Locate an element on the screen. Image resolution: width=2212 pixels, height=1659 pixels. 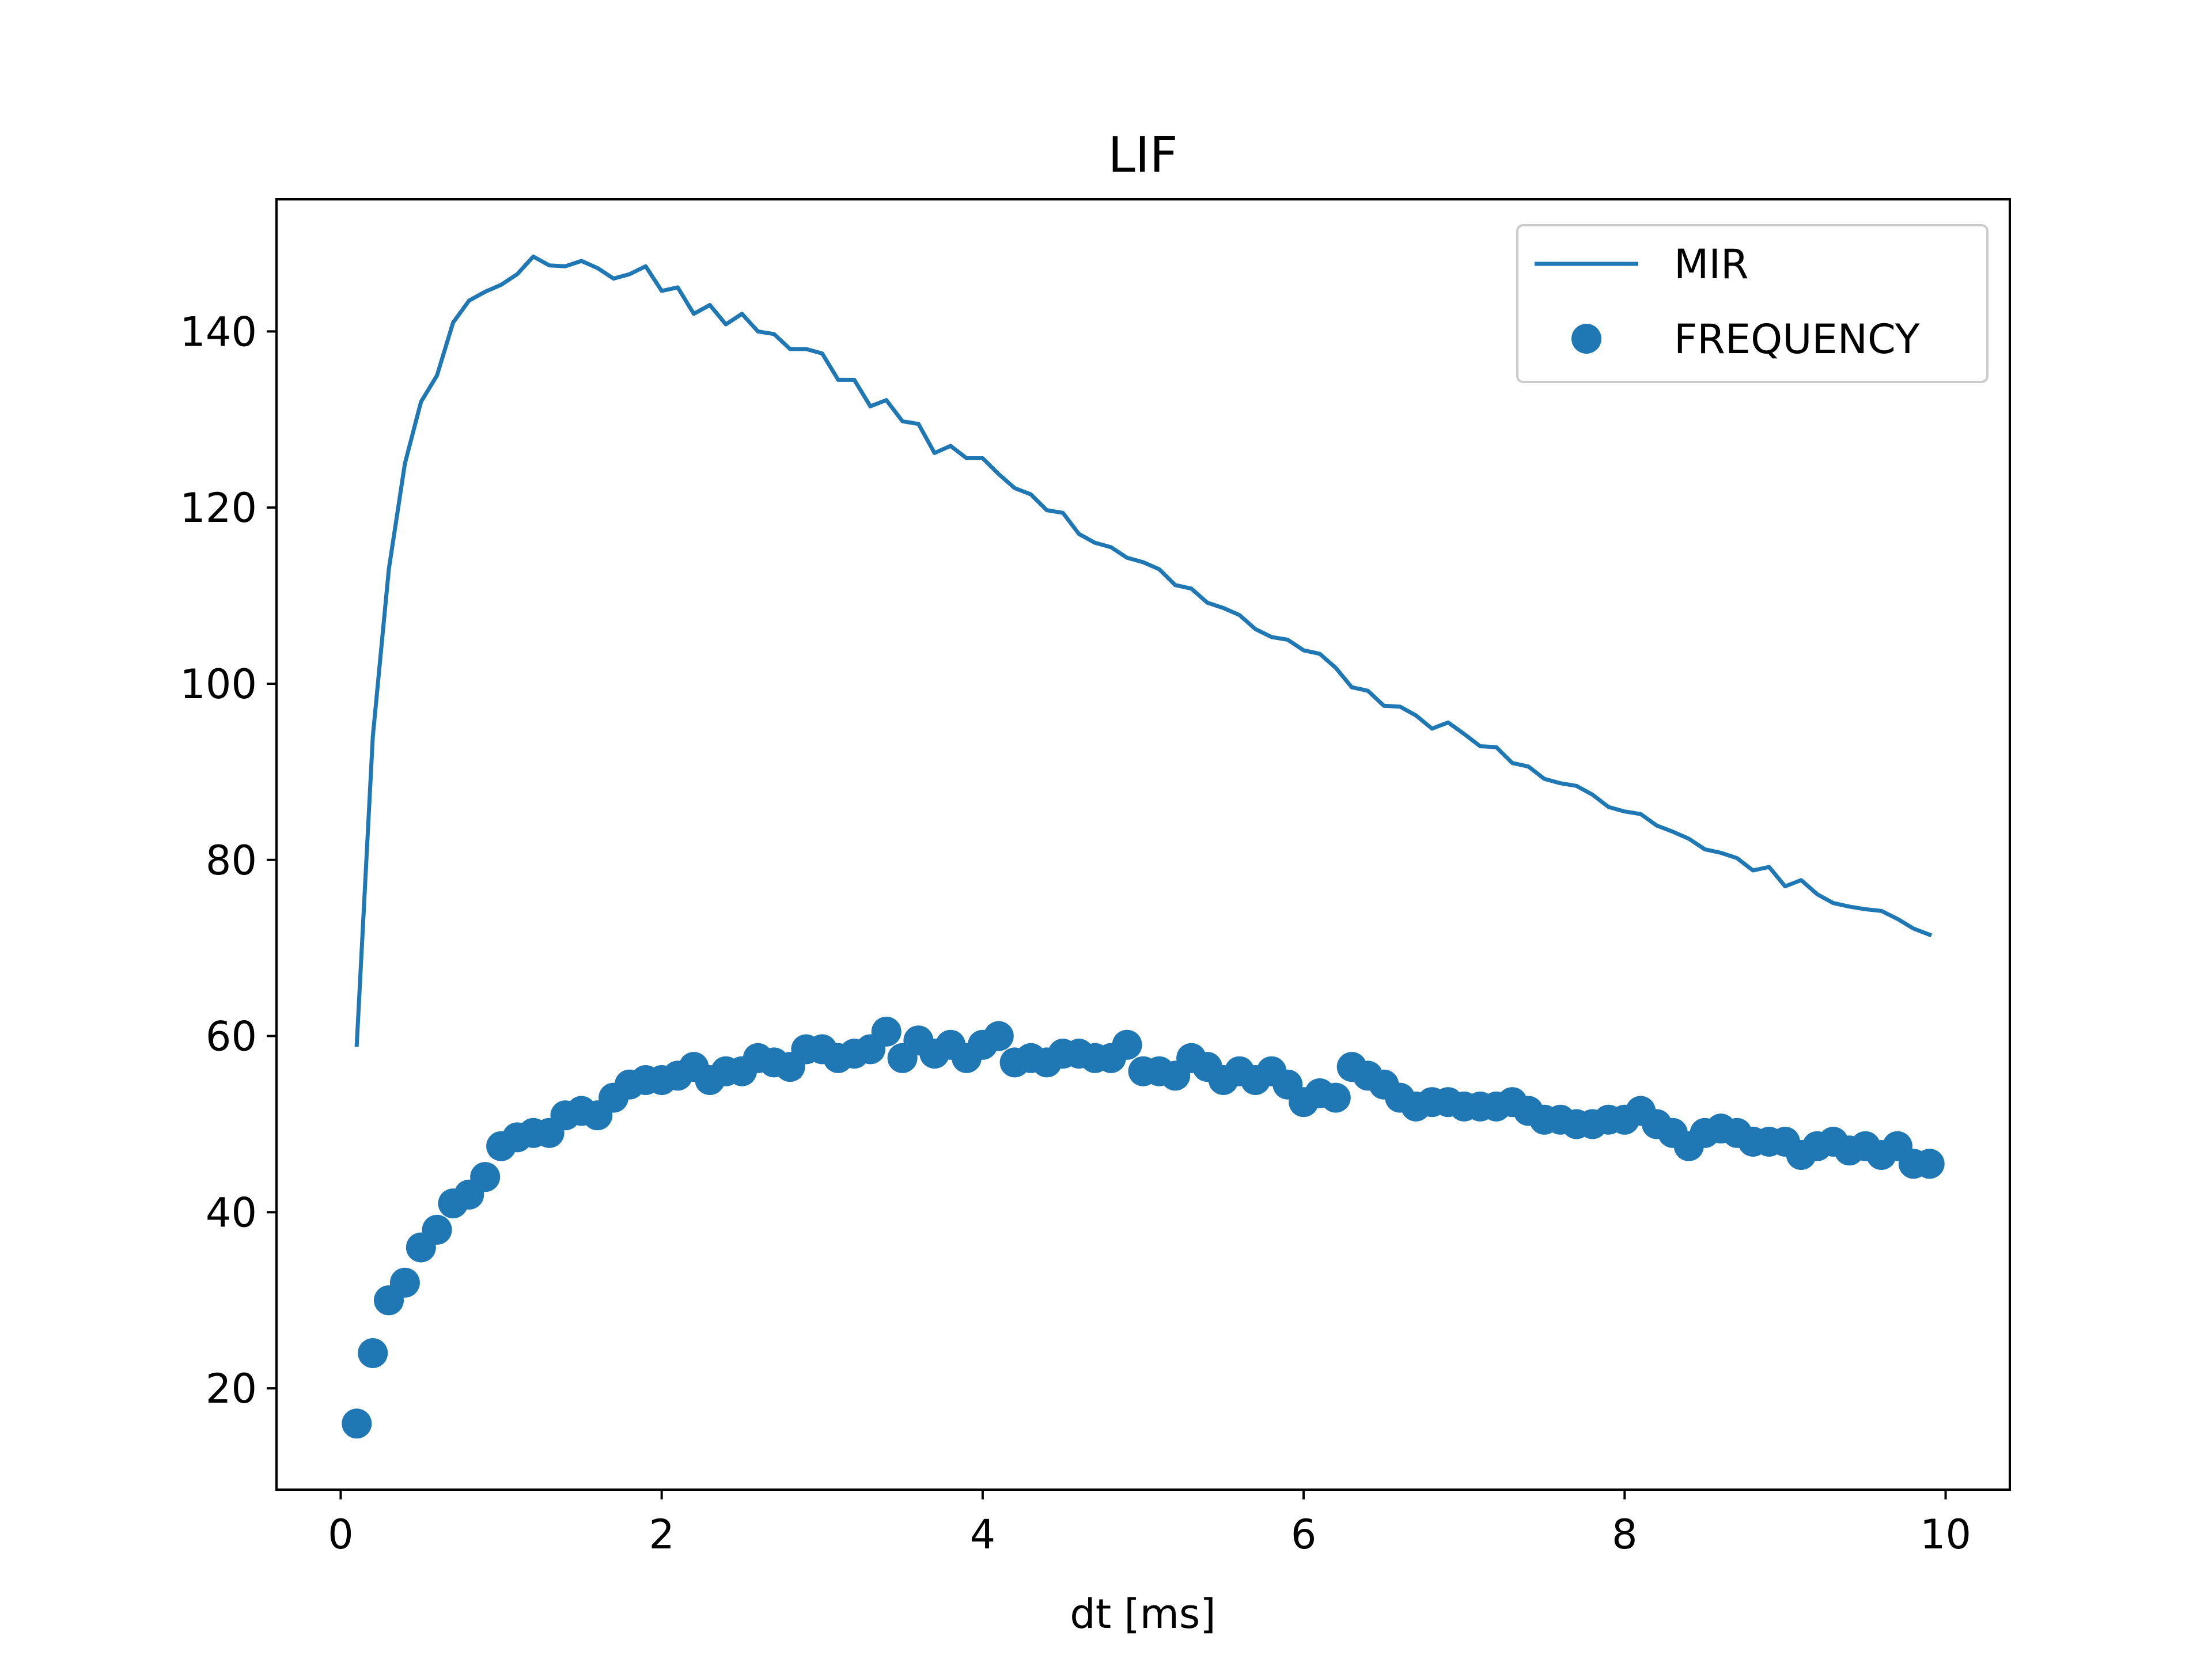
chart-title: LIF is located at coordinates (1142, 155).